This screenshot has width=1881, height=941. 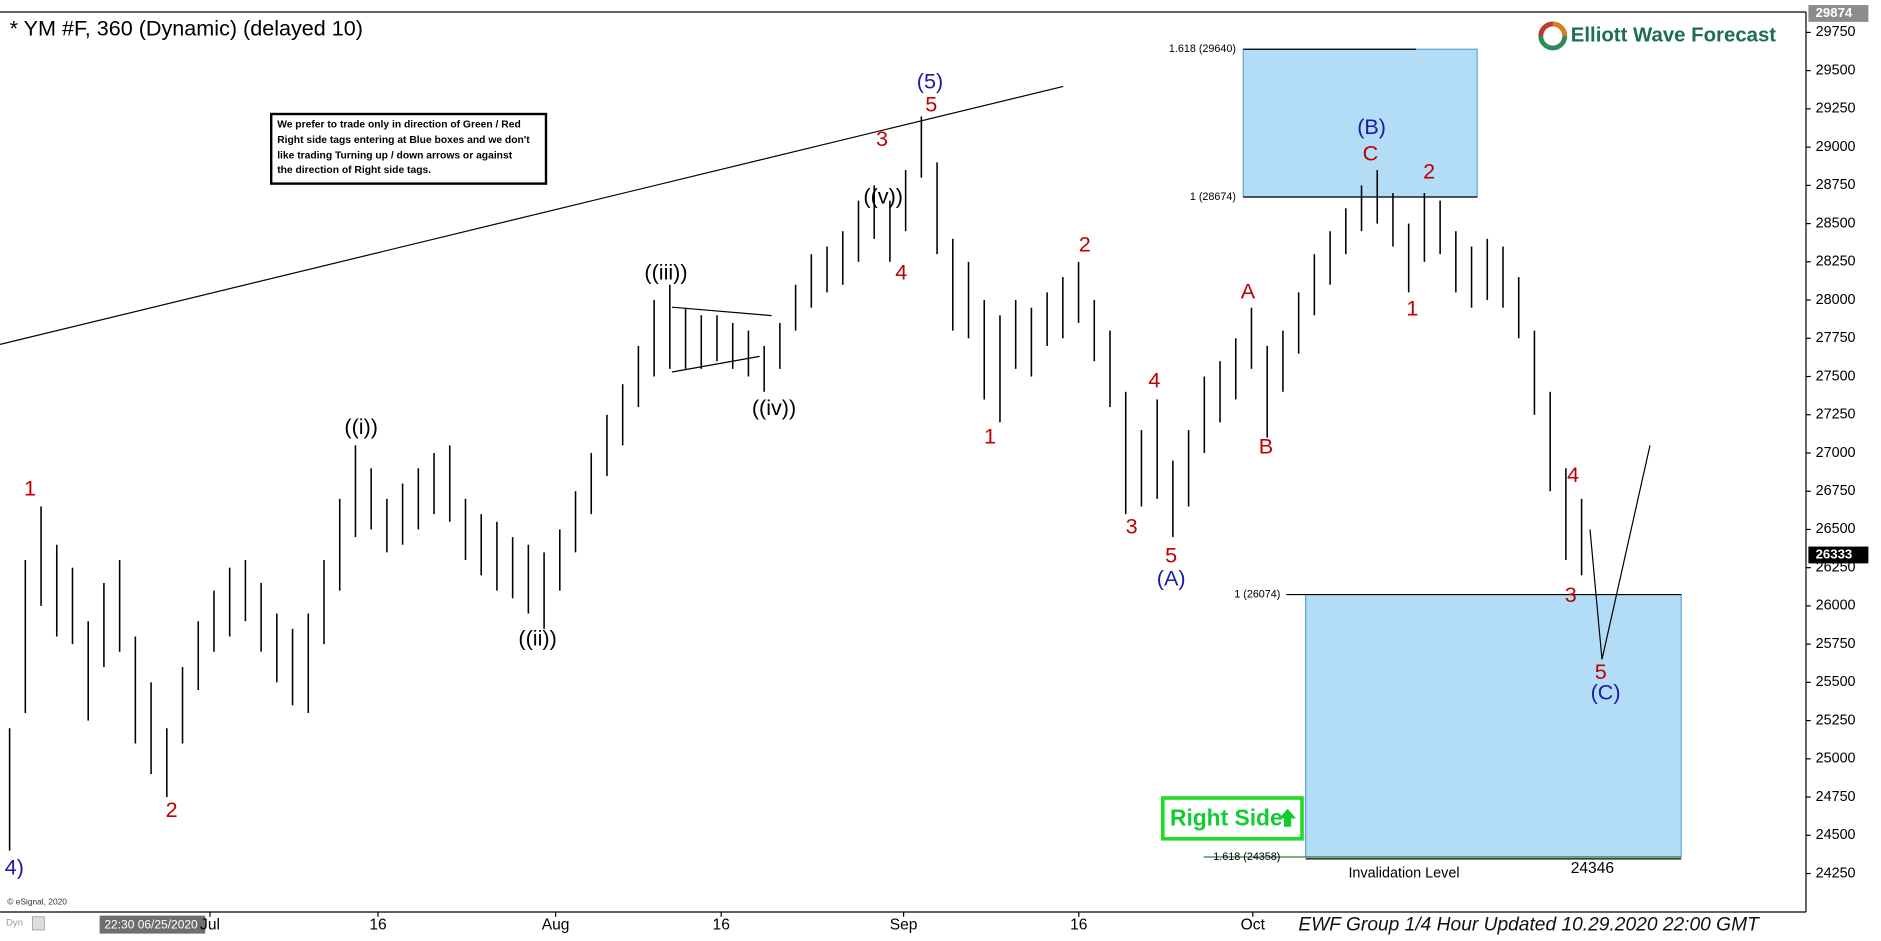 I want to click on note-frame, so click(x=409, y=148).